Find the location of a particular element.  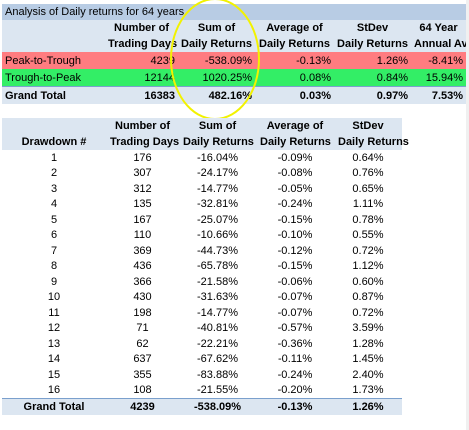

trading-days-cell: 307 is located at coordinates (142, 173).